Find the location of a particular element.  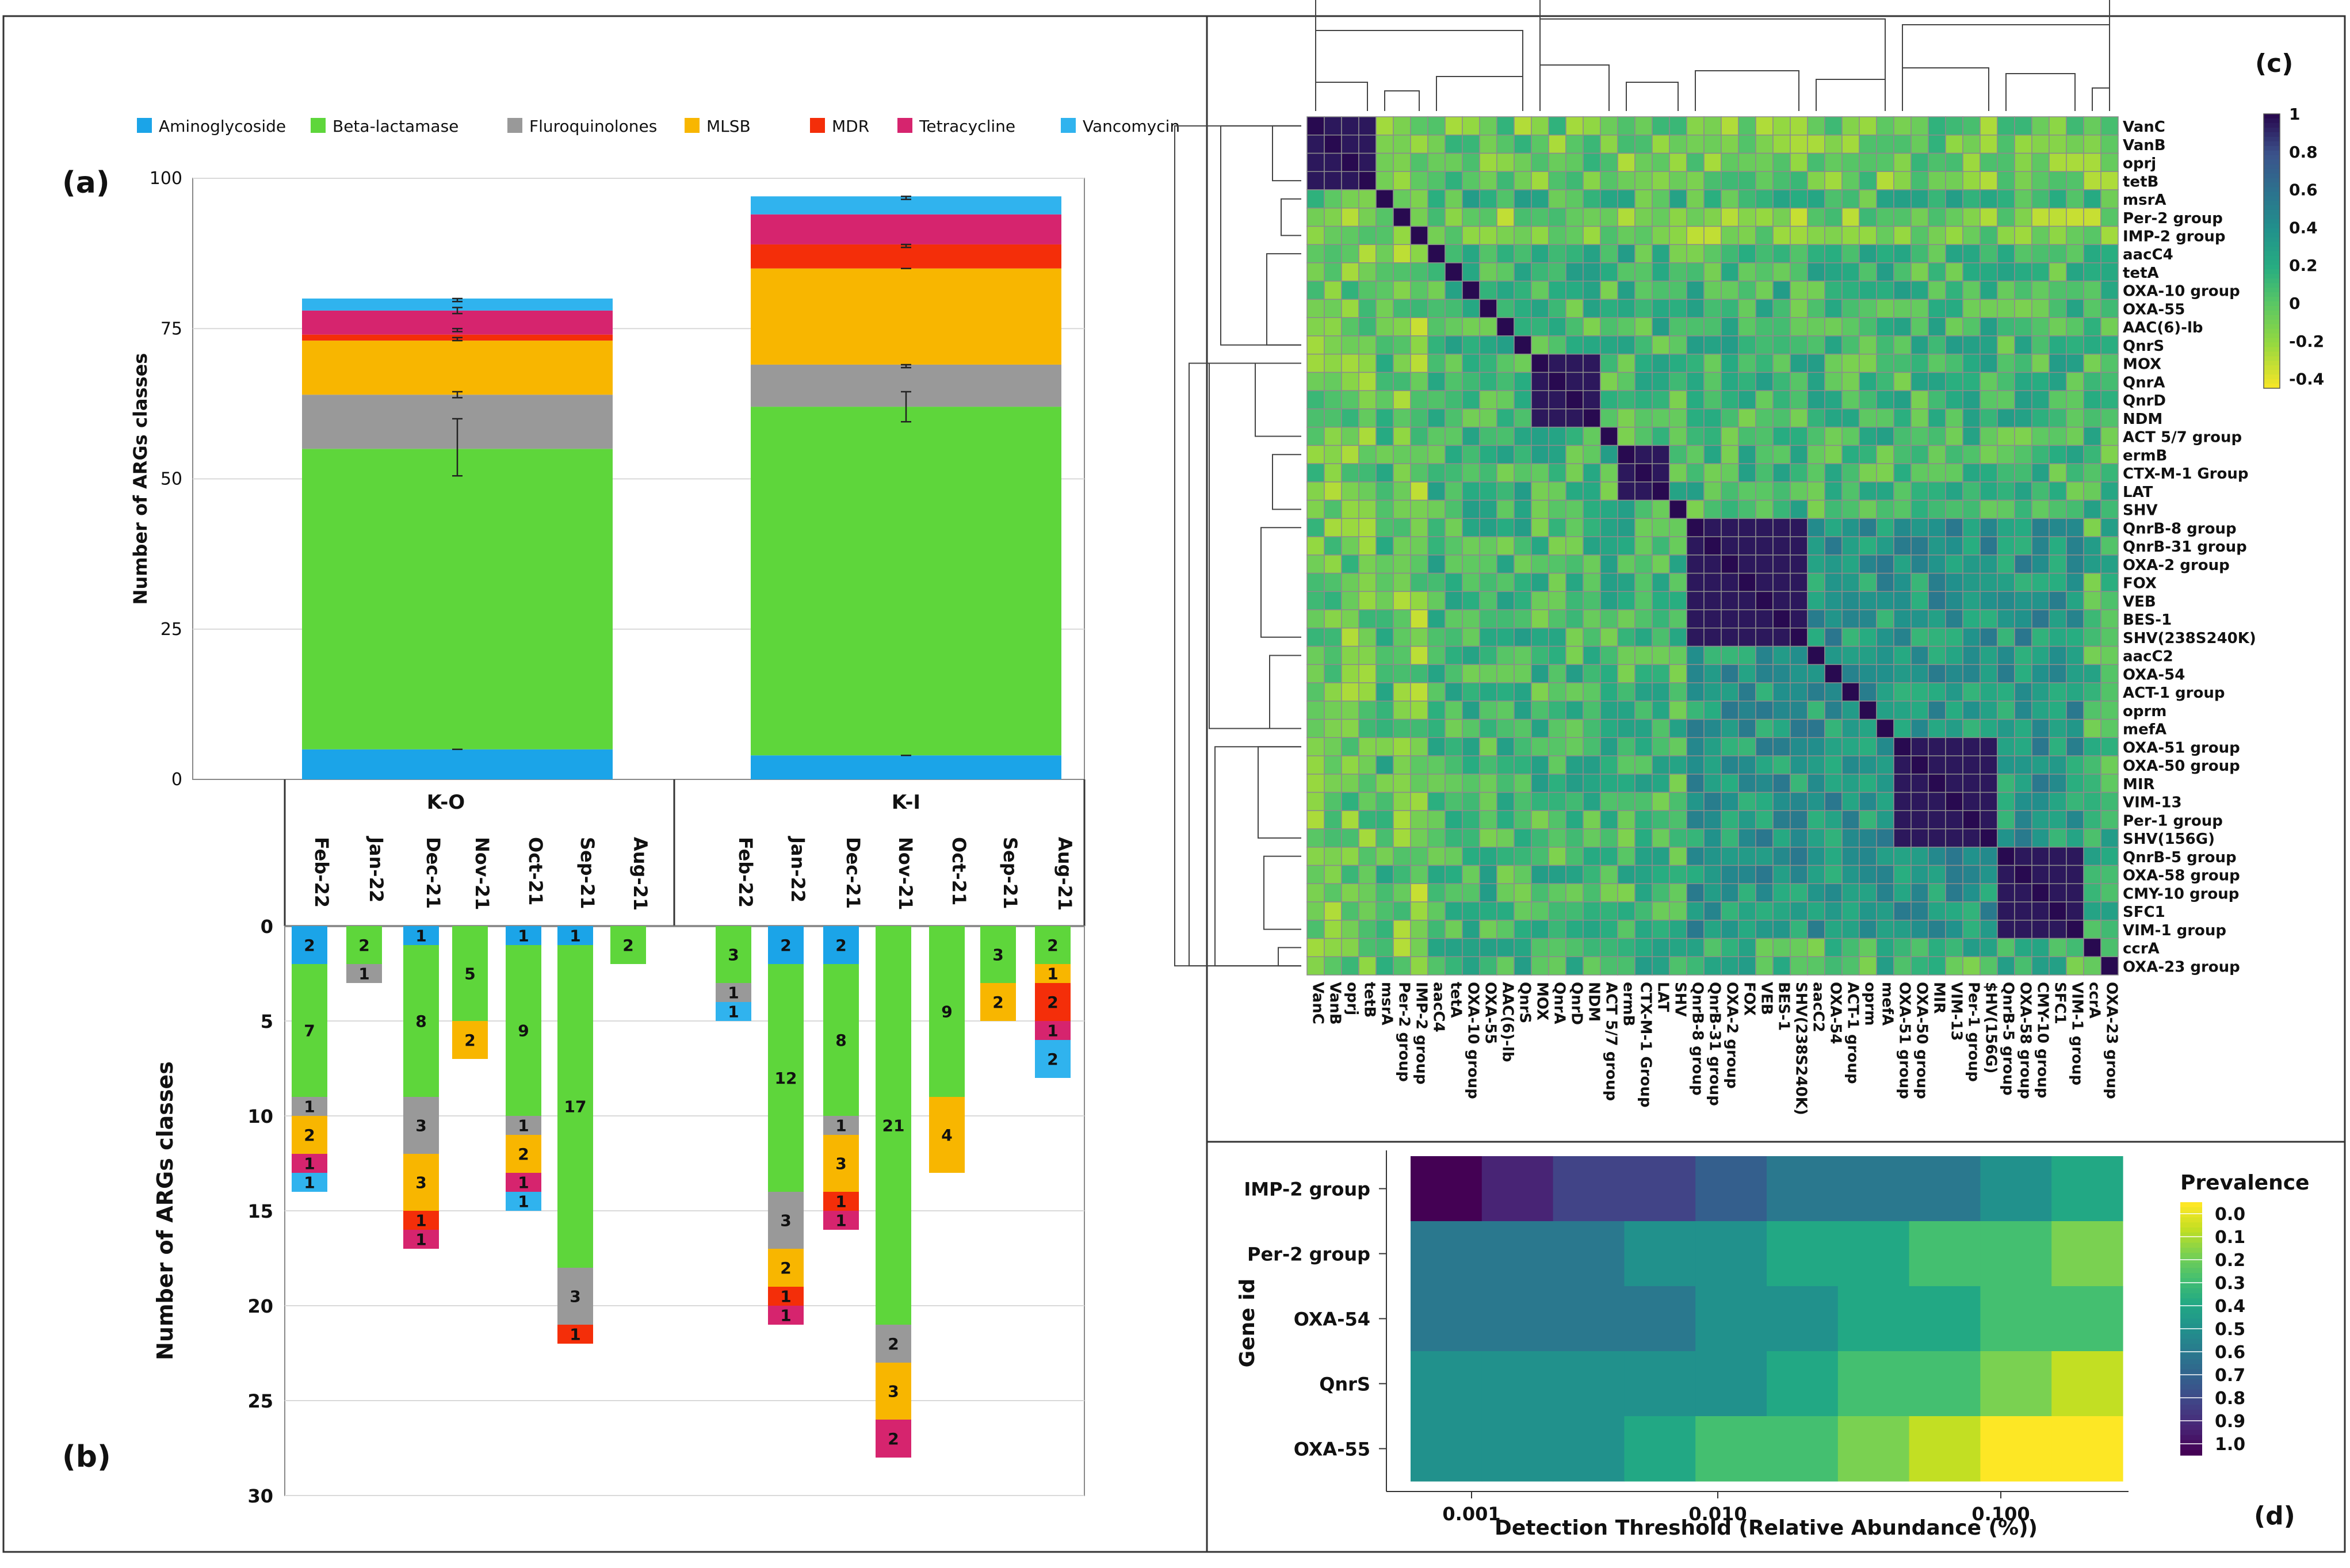

ytick-b-0: 0 is located at coordinates (267, 927).